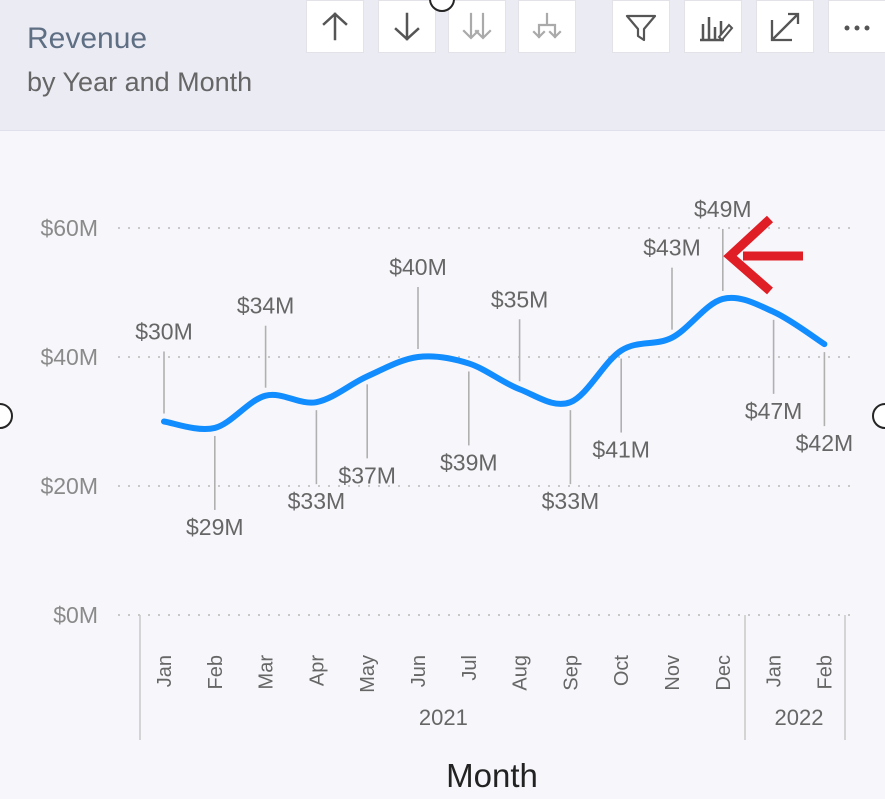  What do you see at coordinates (69, 357) in the screenshot?
I see `y-tick-label: $40M` at bounding box center [69, 357].